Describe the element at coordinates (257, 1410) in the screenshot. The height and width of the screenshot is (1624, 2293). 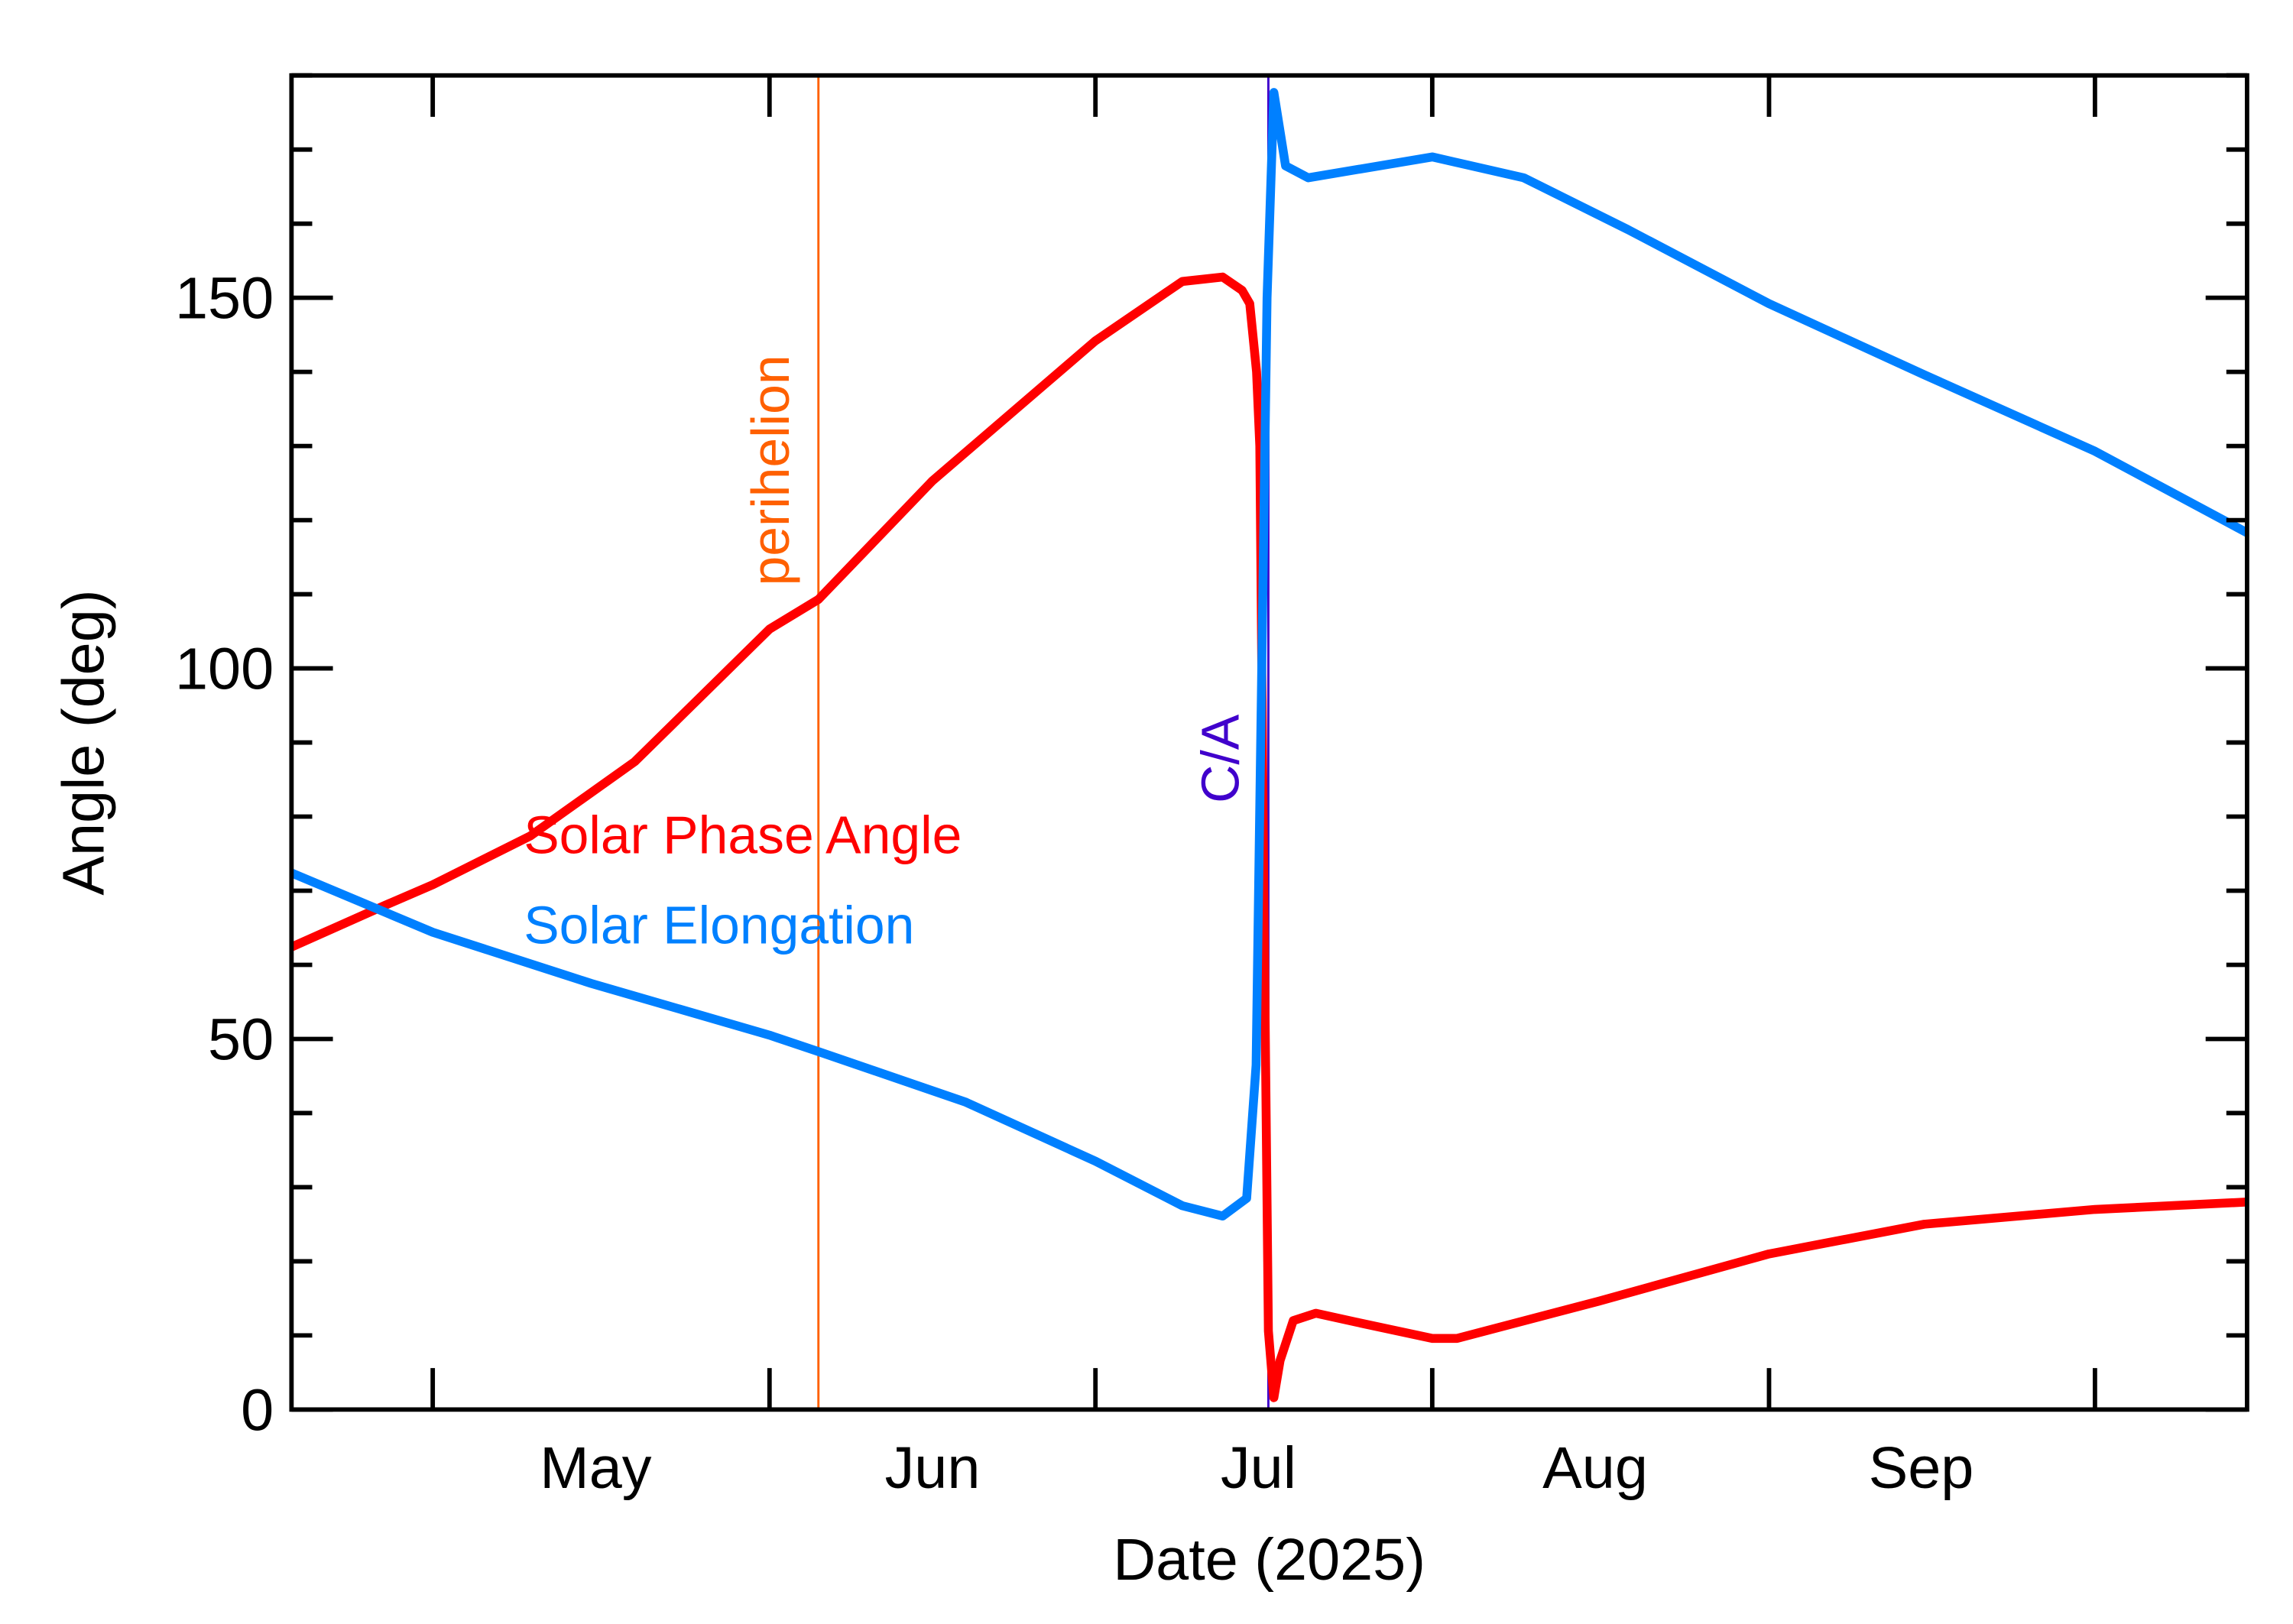
I see `y-tick-label: 0` at that location.